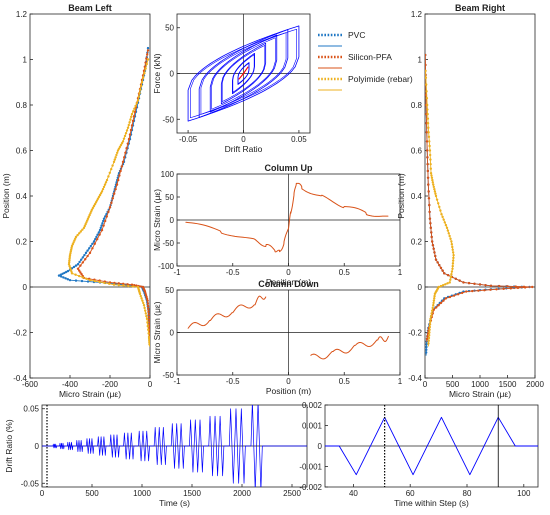 This screenshot has width=550, height=515. I want to click on axes-frame, so click(480, 196).